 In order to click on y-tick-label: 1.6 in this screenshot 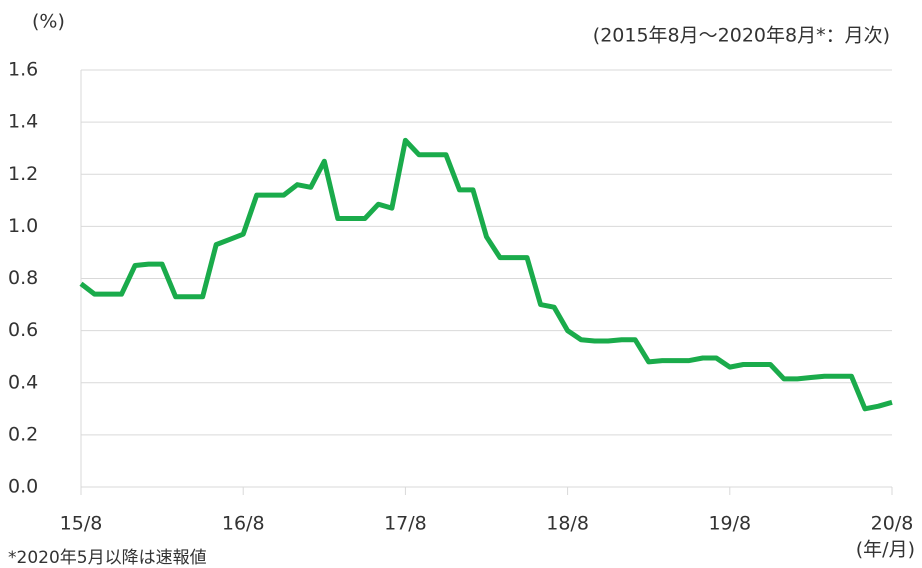, I will do `click(23, 70)`.